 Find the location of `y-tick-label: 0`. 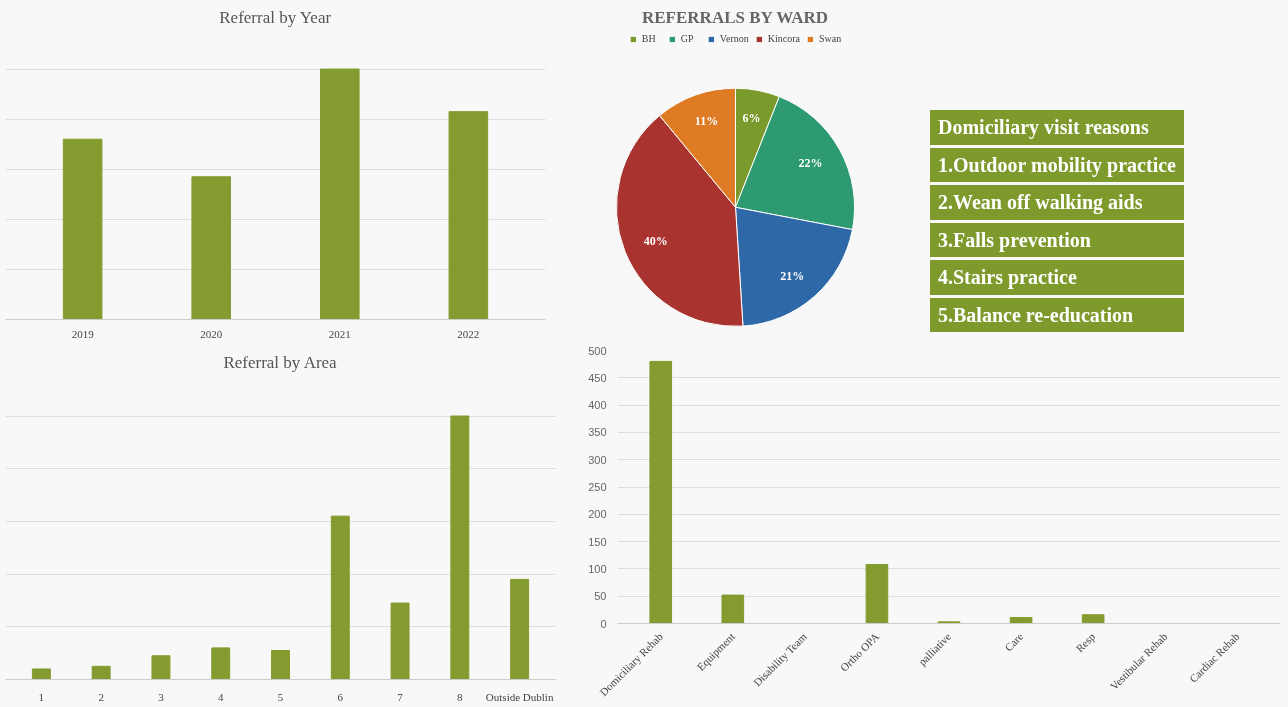

y-tick-label: 0 is located at coordinates (603, 623).